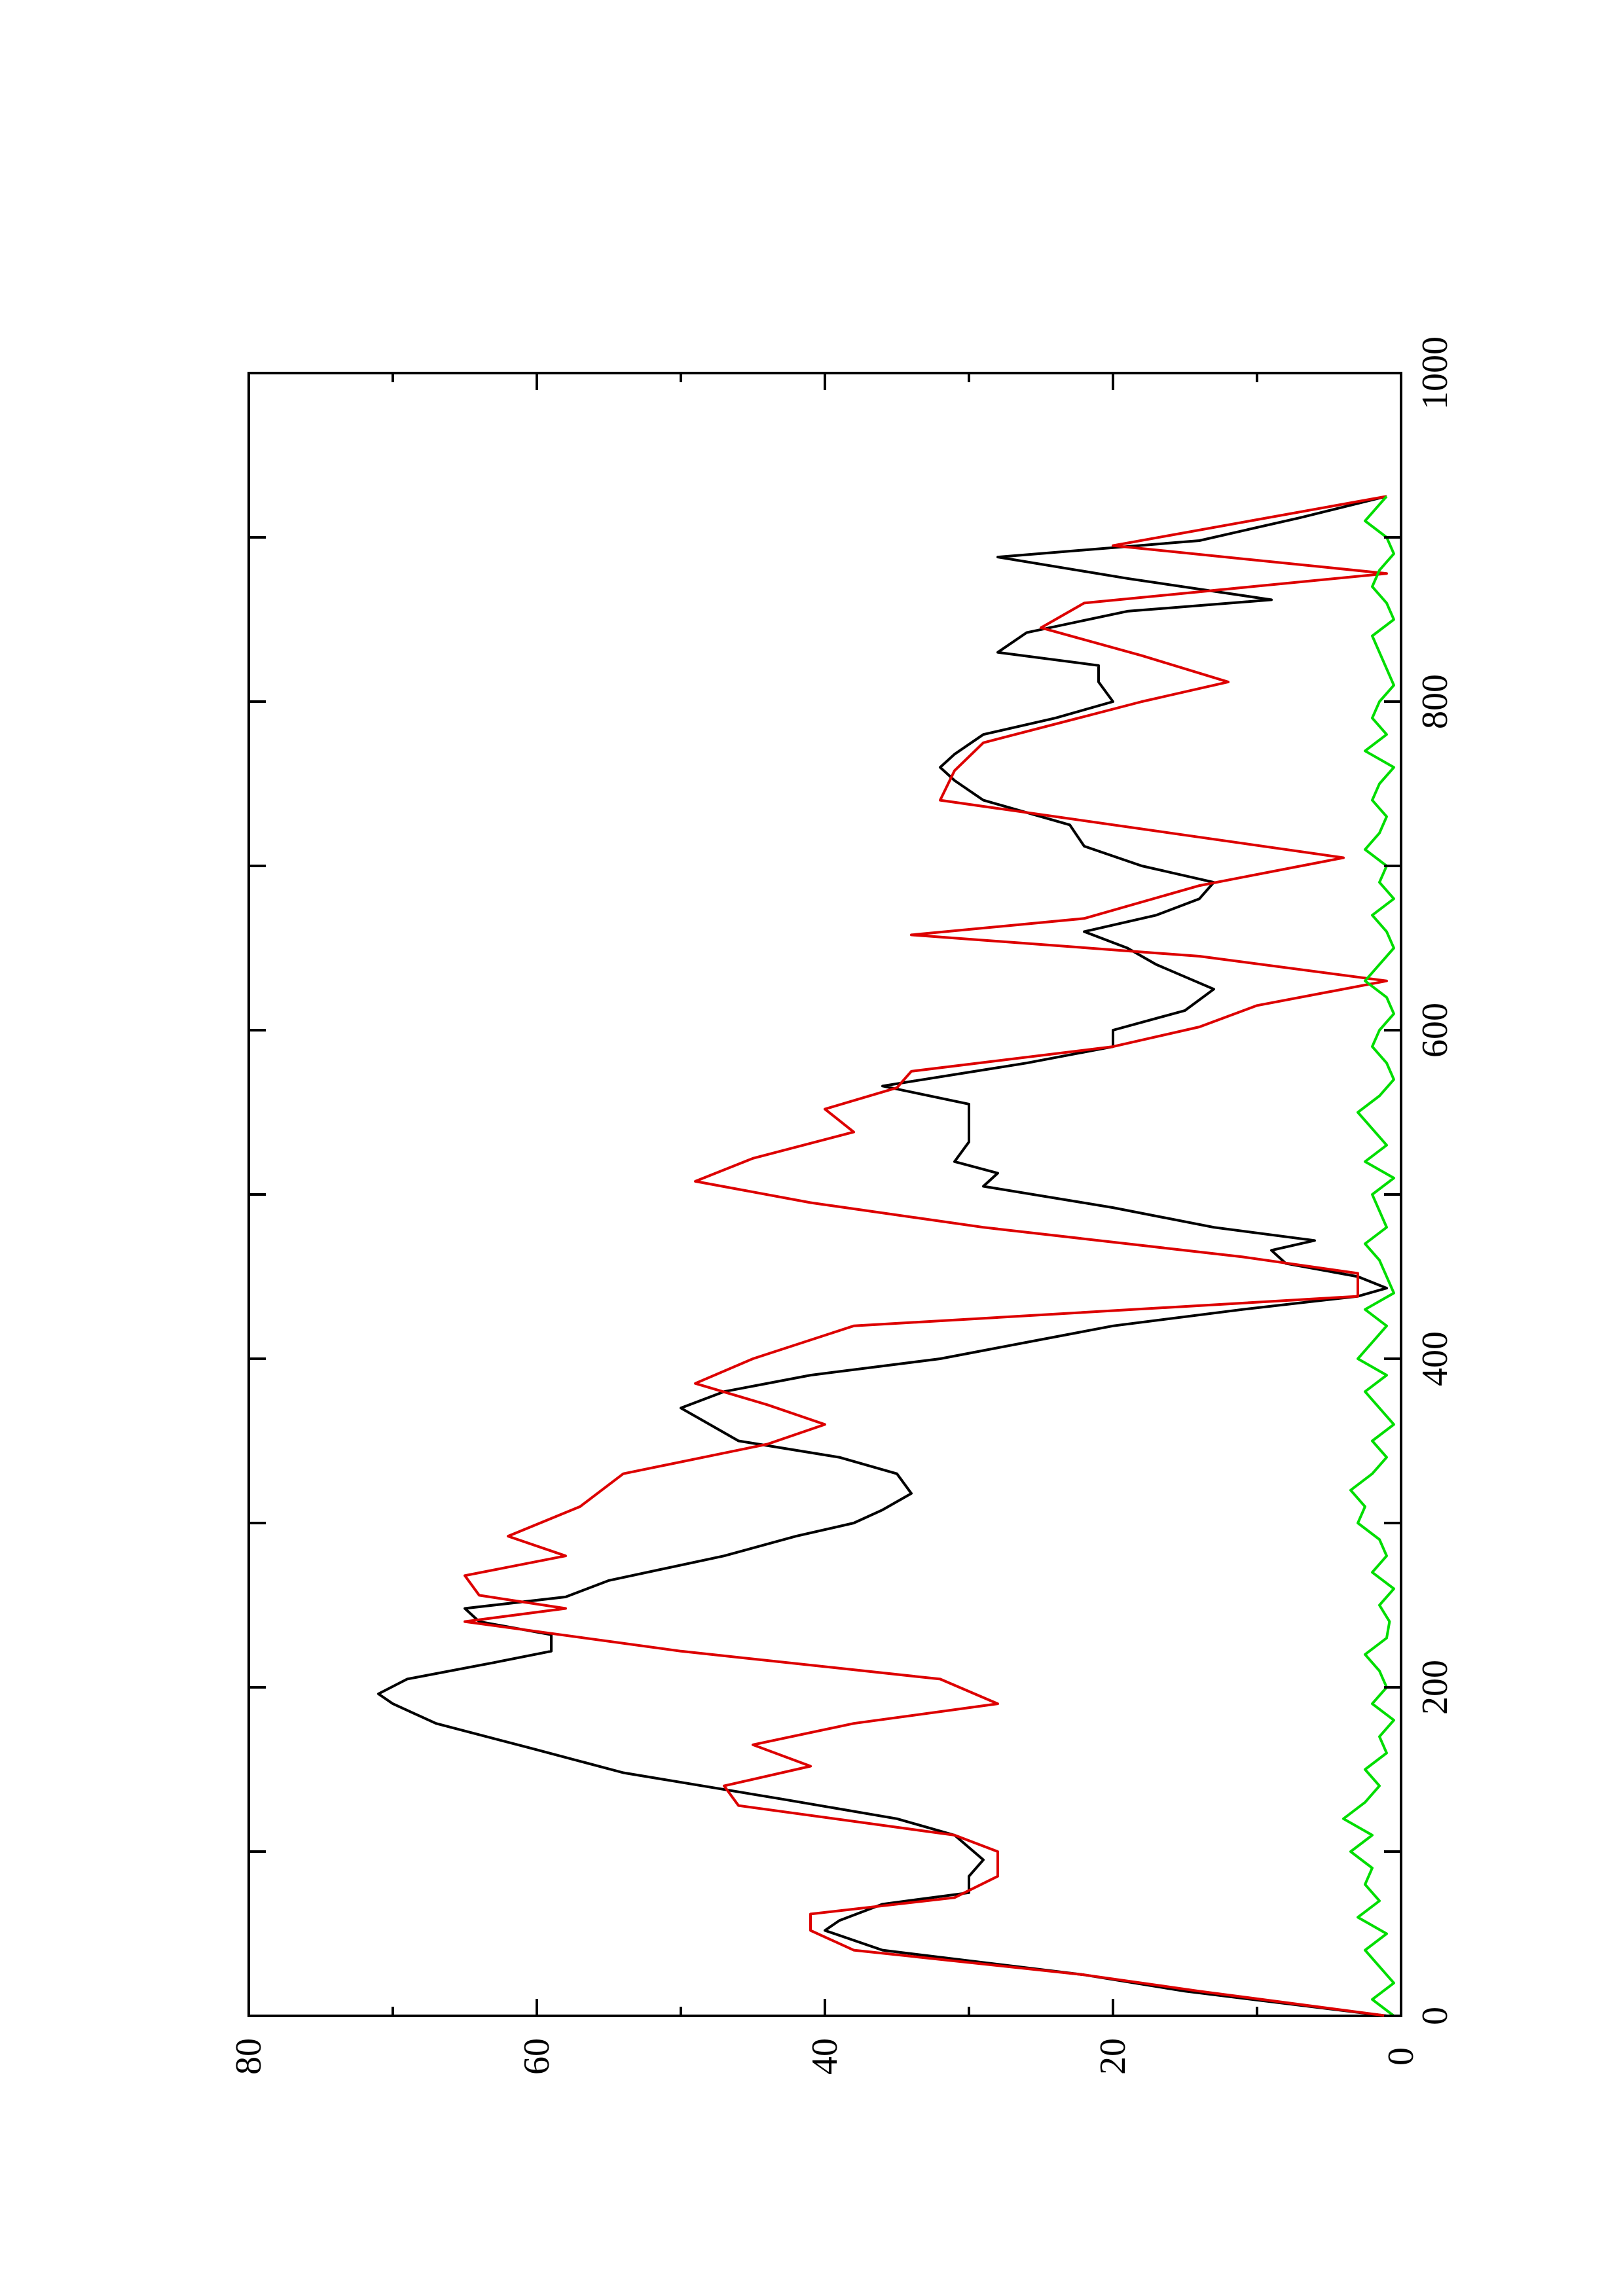 The image size is (1623, 2296). I want to click on x-tick-label: 200, so click(1435, 1687).